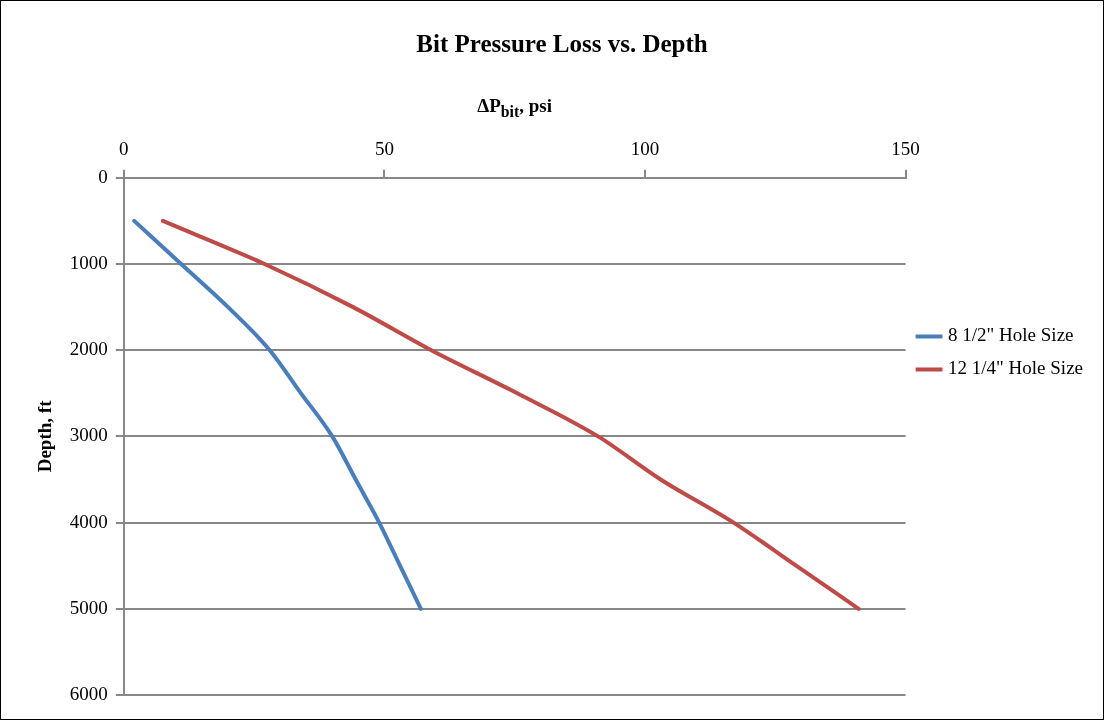  Describe the element at coordinates (124, 149) in the screenshot. I see `x-tick-label: 0` at that location.